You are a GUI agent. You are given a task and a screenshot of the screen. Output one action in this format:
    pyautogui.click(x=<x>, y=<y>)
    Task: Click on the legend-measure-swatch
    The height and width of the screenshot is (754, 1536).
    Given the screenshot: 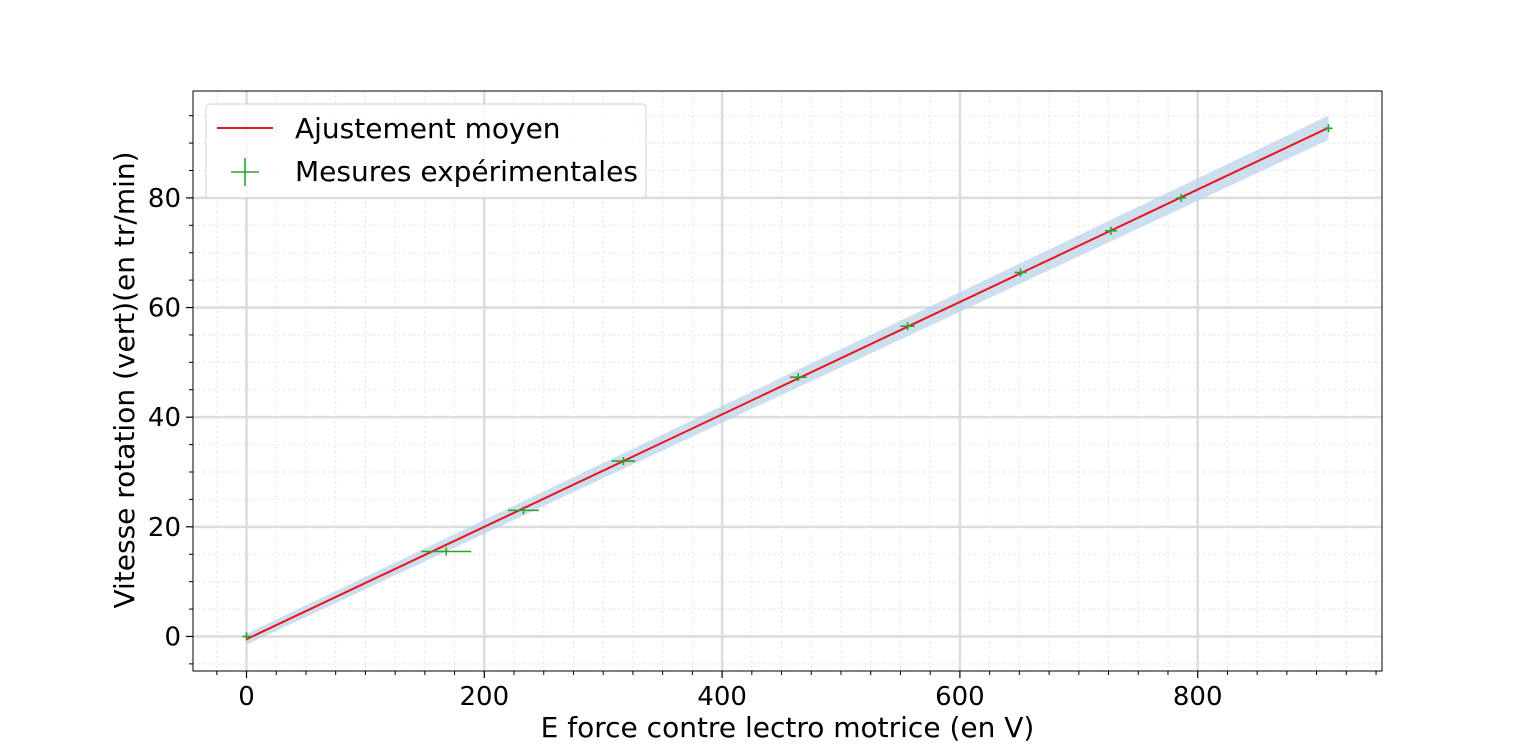 What is the action you would take?
    pyautogui.click(x=245, y=172)
    